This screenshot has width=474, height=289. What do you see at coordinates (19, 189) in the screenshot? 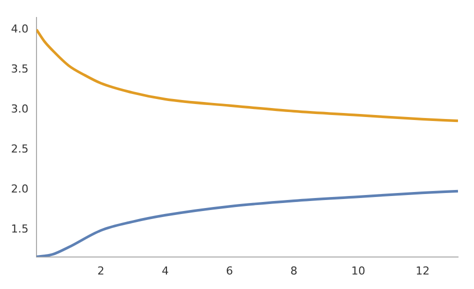
I see `y-tick-label: 2.0` at bounding box center [19, 189].